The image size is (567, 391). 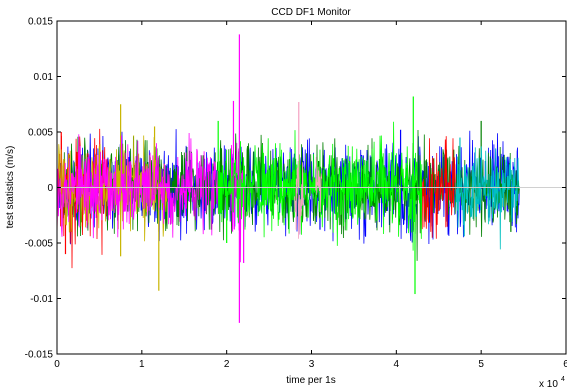 What do you see at coordinates (137, 185) in the screenshot?
I see `series-4-trace` at bounding box center [137, 185].